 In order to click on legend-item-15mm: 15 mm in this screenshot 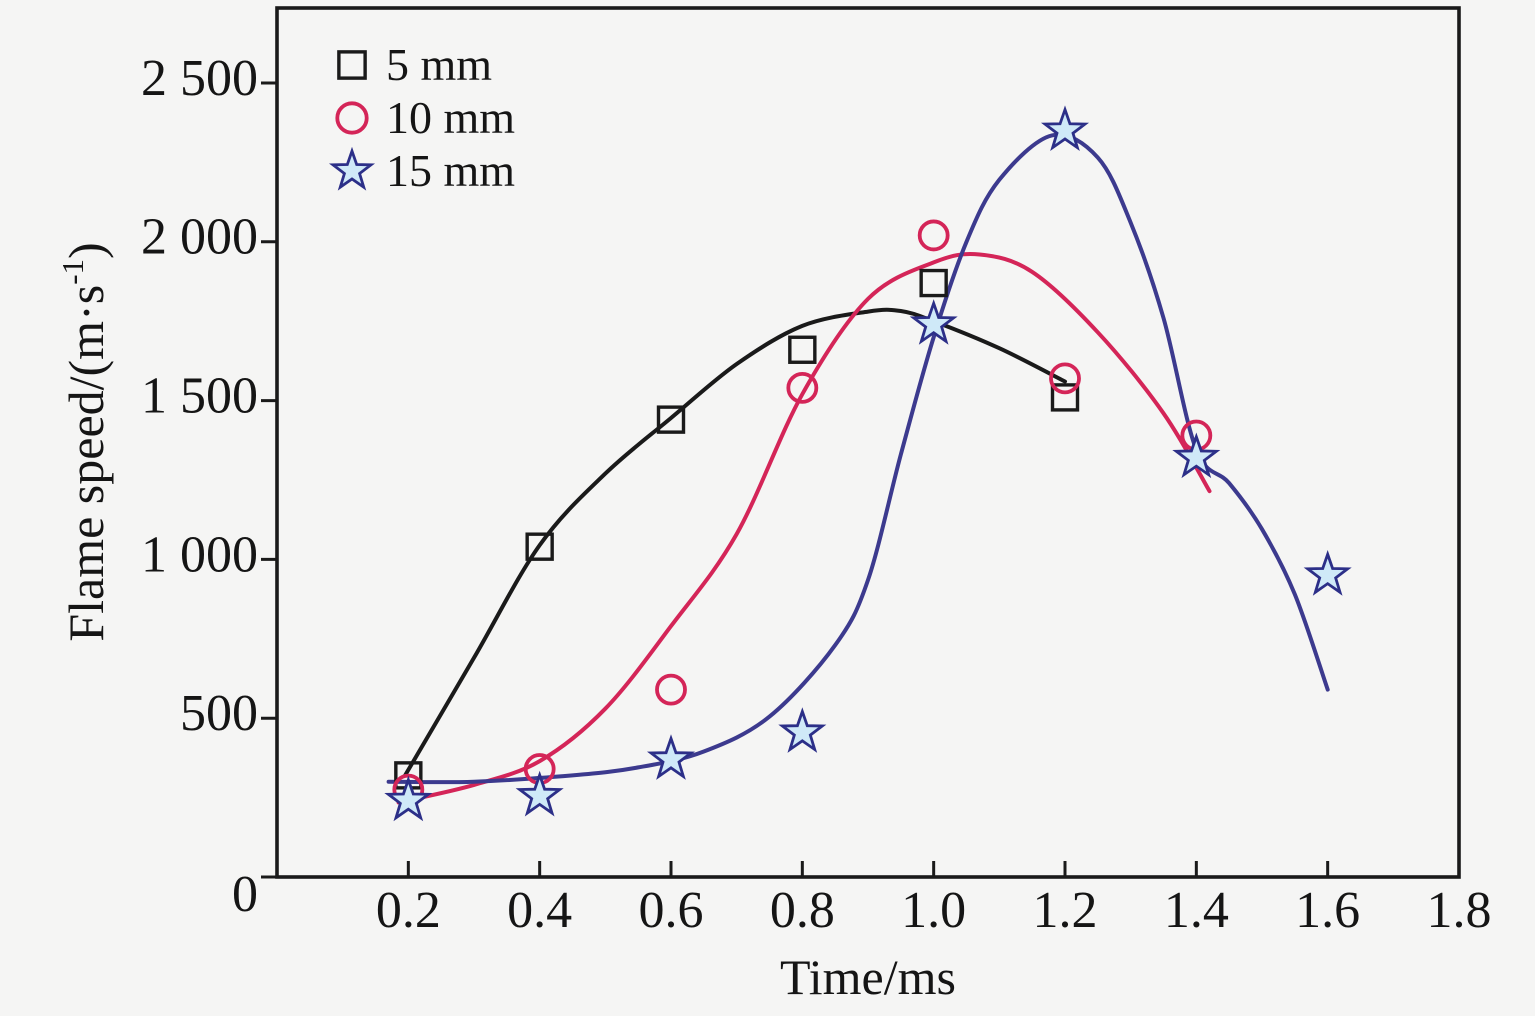, I will do `click(421, 170)`.